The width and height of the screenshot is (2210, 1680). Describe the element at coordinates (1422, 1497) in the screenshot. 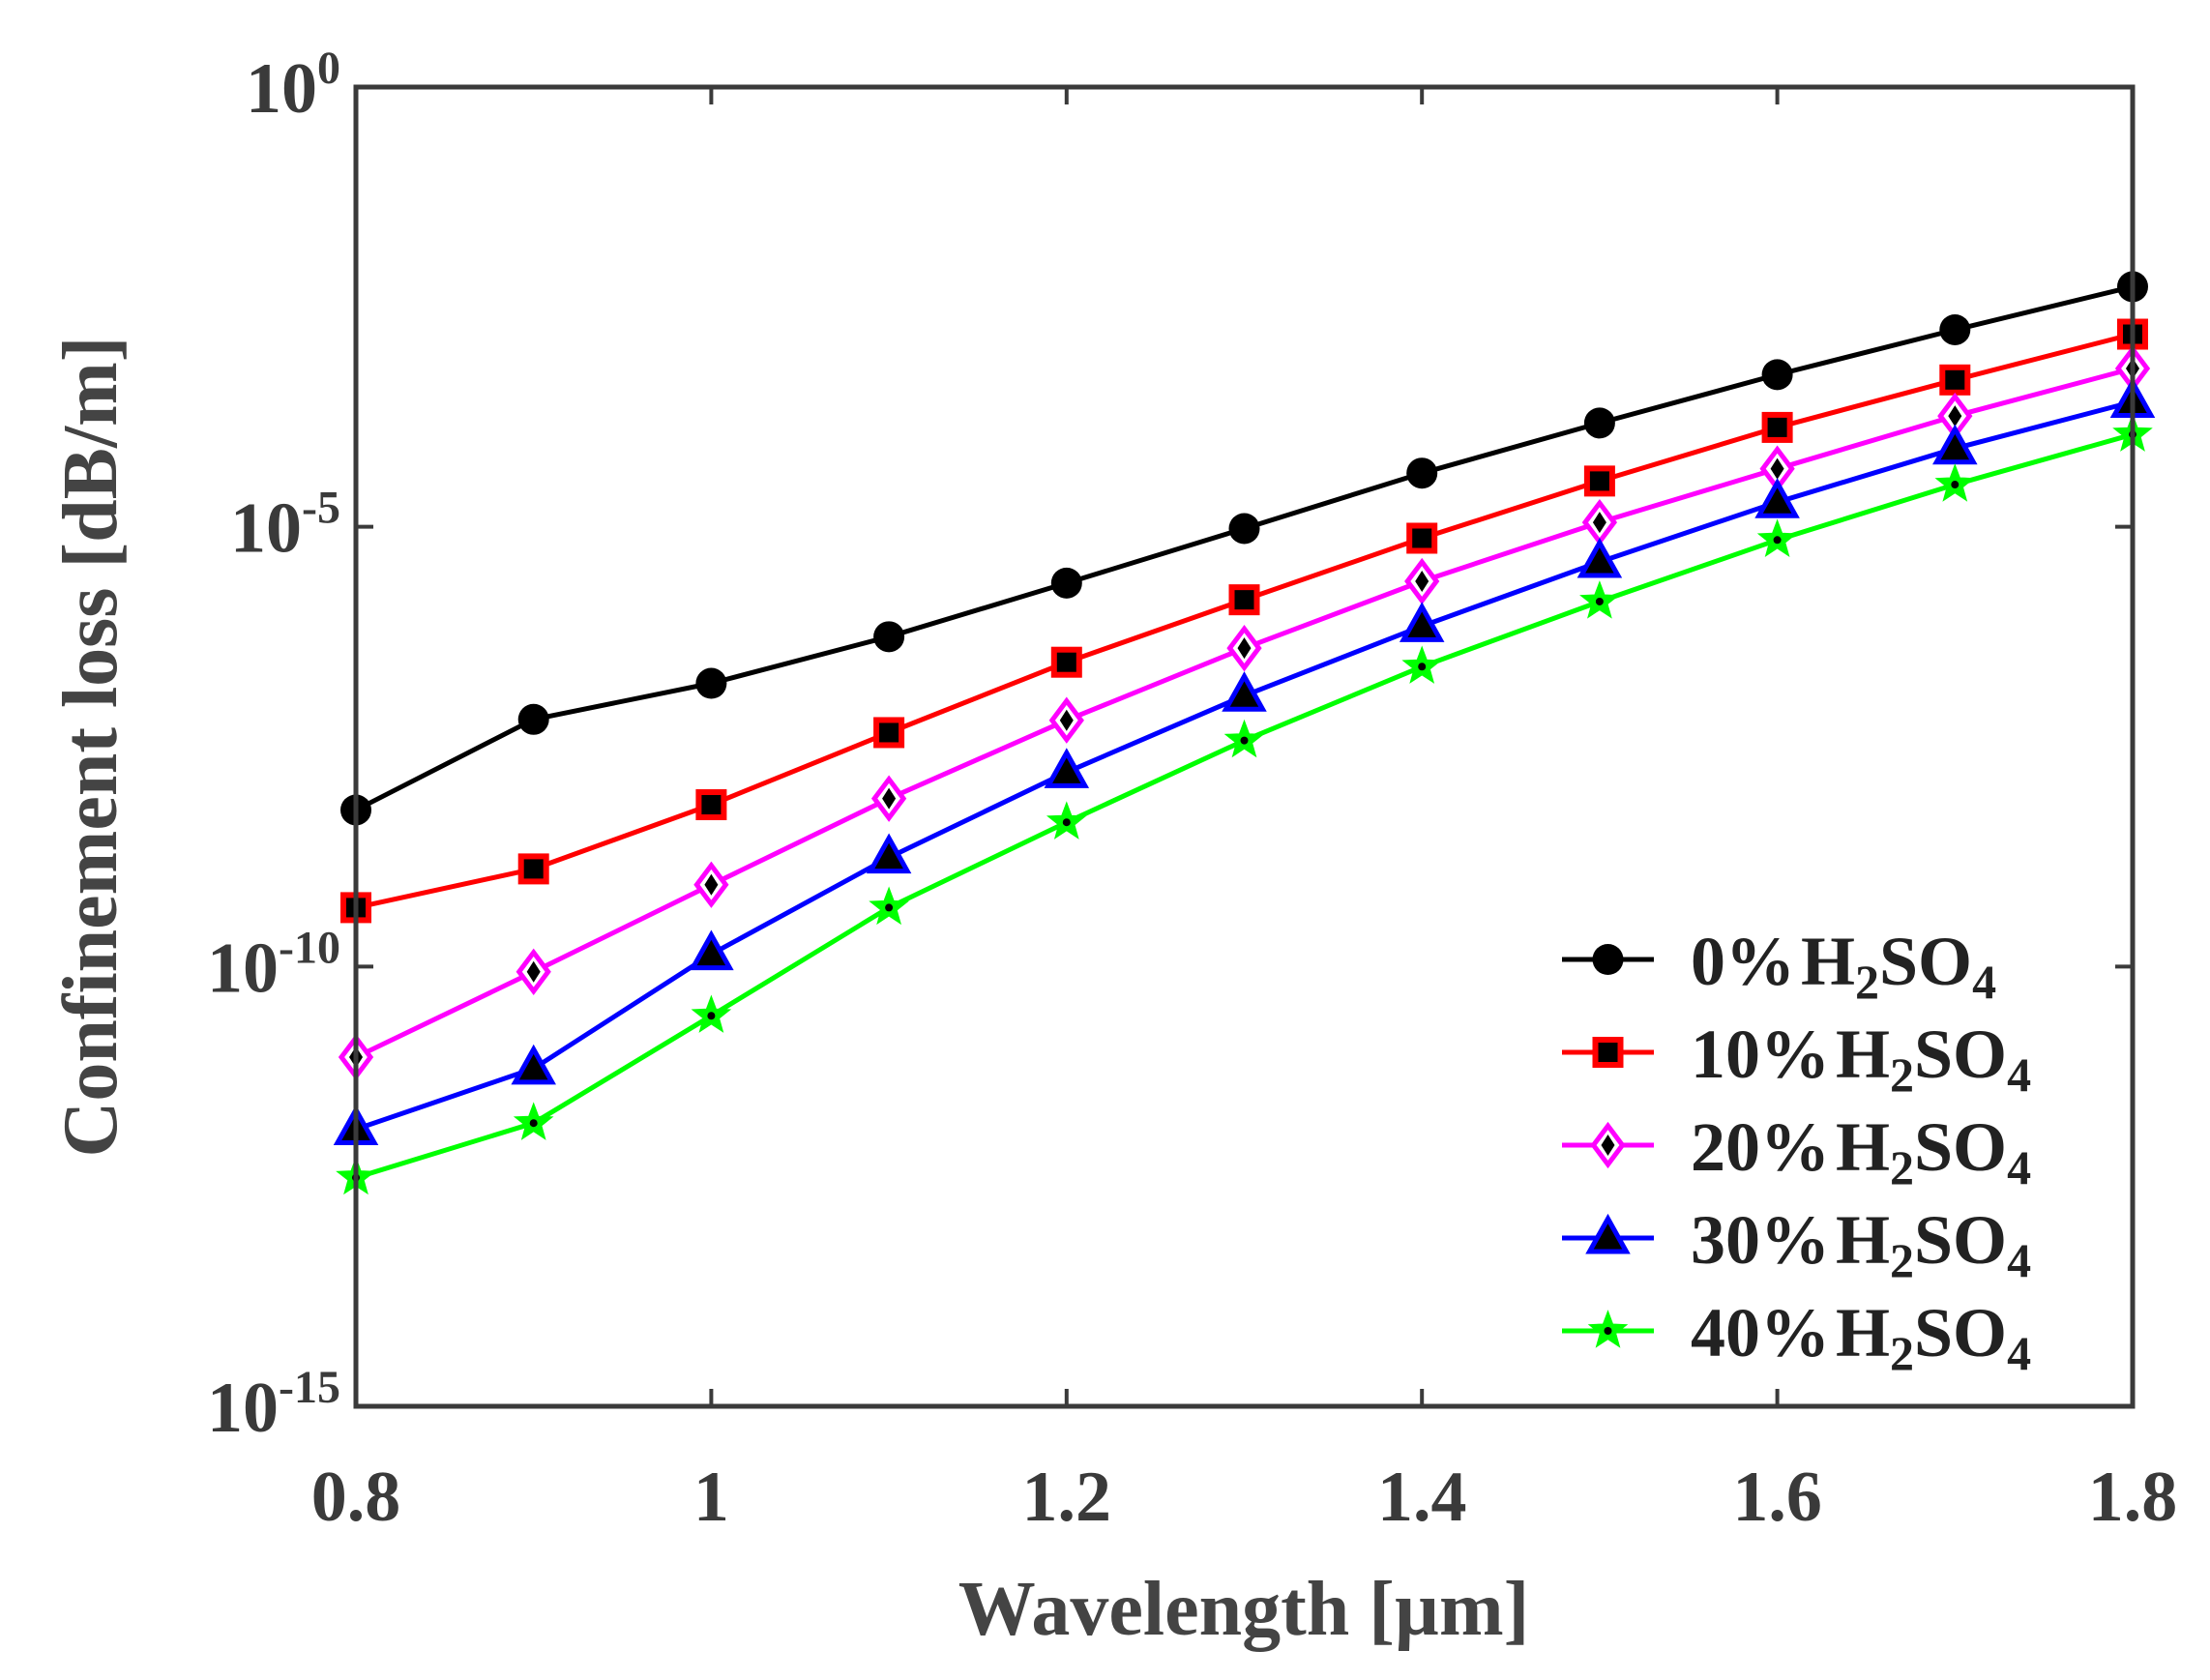

I see `x-tick-label: 1.4` at that location.